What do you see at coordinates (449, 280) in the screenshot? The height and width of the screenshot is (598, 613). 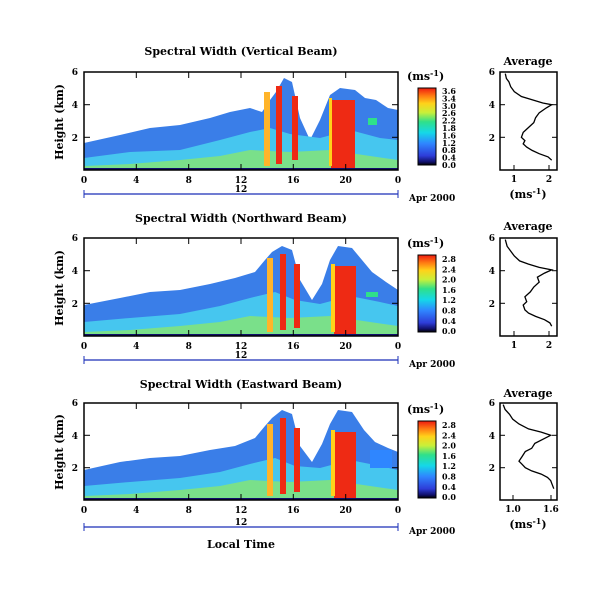 I see `colorbar-tick-label: 2.0` at bounding box center [449, 280].